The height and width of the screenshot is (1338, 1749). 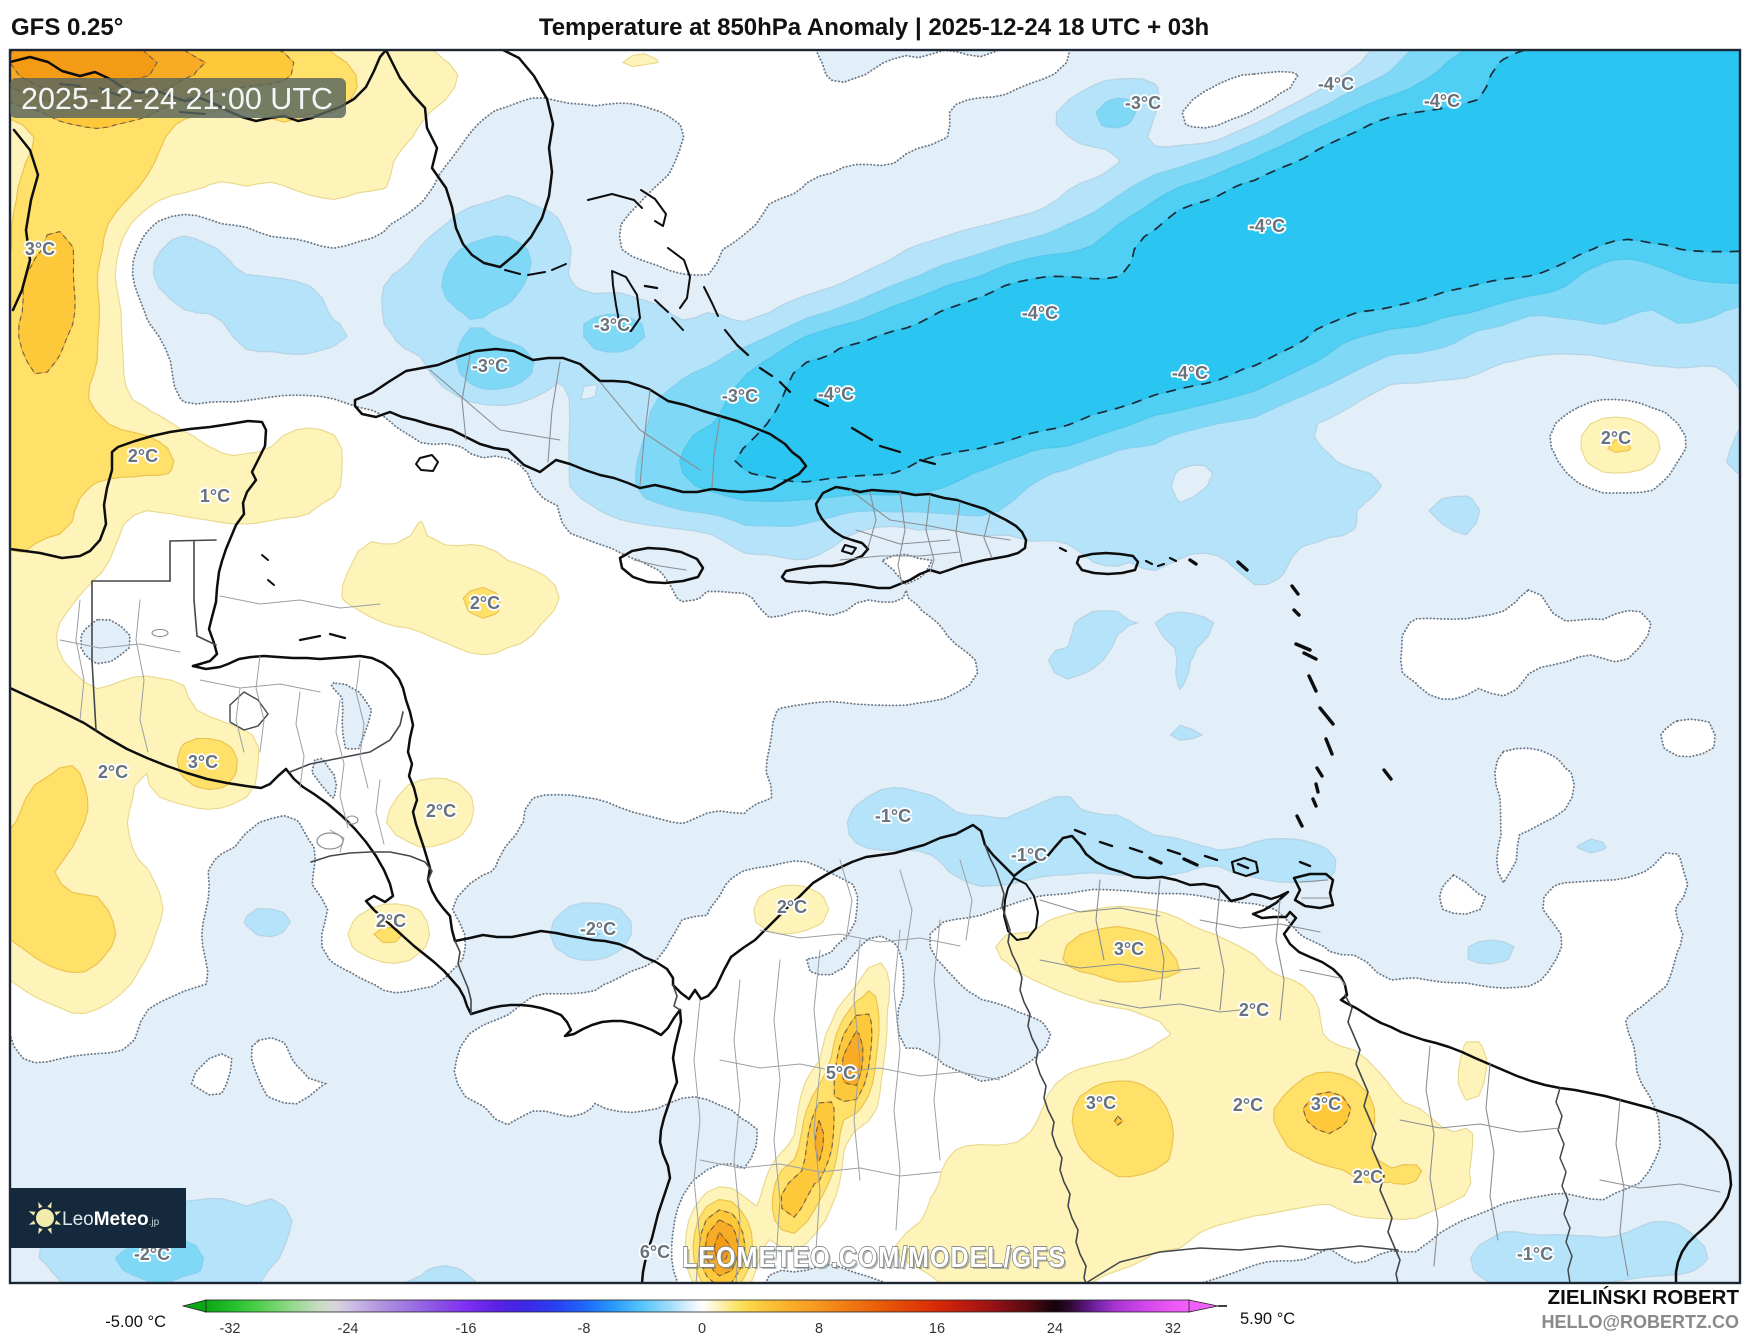 I want to click on svg-text: -24, so click(x=348, y=1329).